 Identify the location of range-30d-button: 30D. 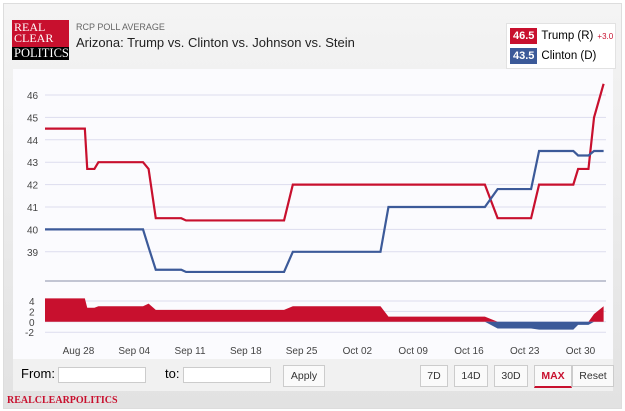
(511, 376).